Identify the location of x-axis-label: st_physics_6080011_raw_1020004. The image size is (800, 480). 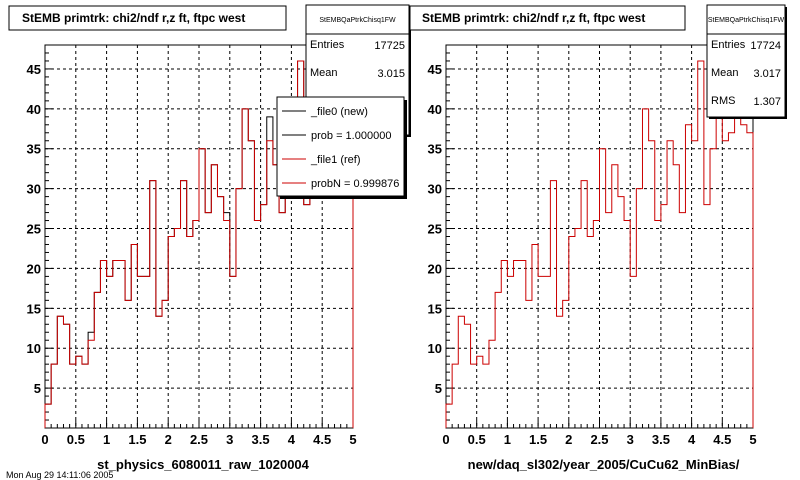
(203, 464).